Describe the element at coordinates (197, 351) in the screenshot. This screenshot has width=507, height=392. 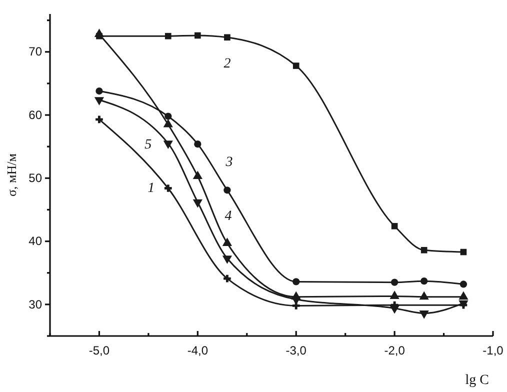
I see `x-tick-label: -4,0` at that location.